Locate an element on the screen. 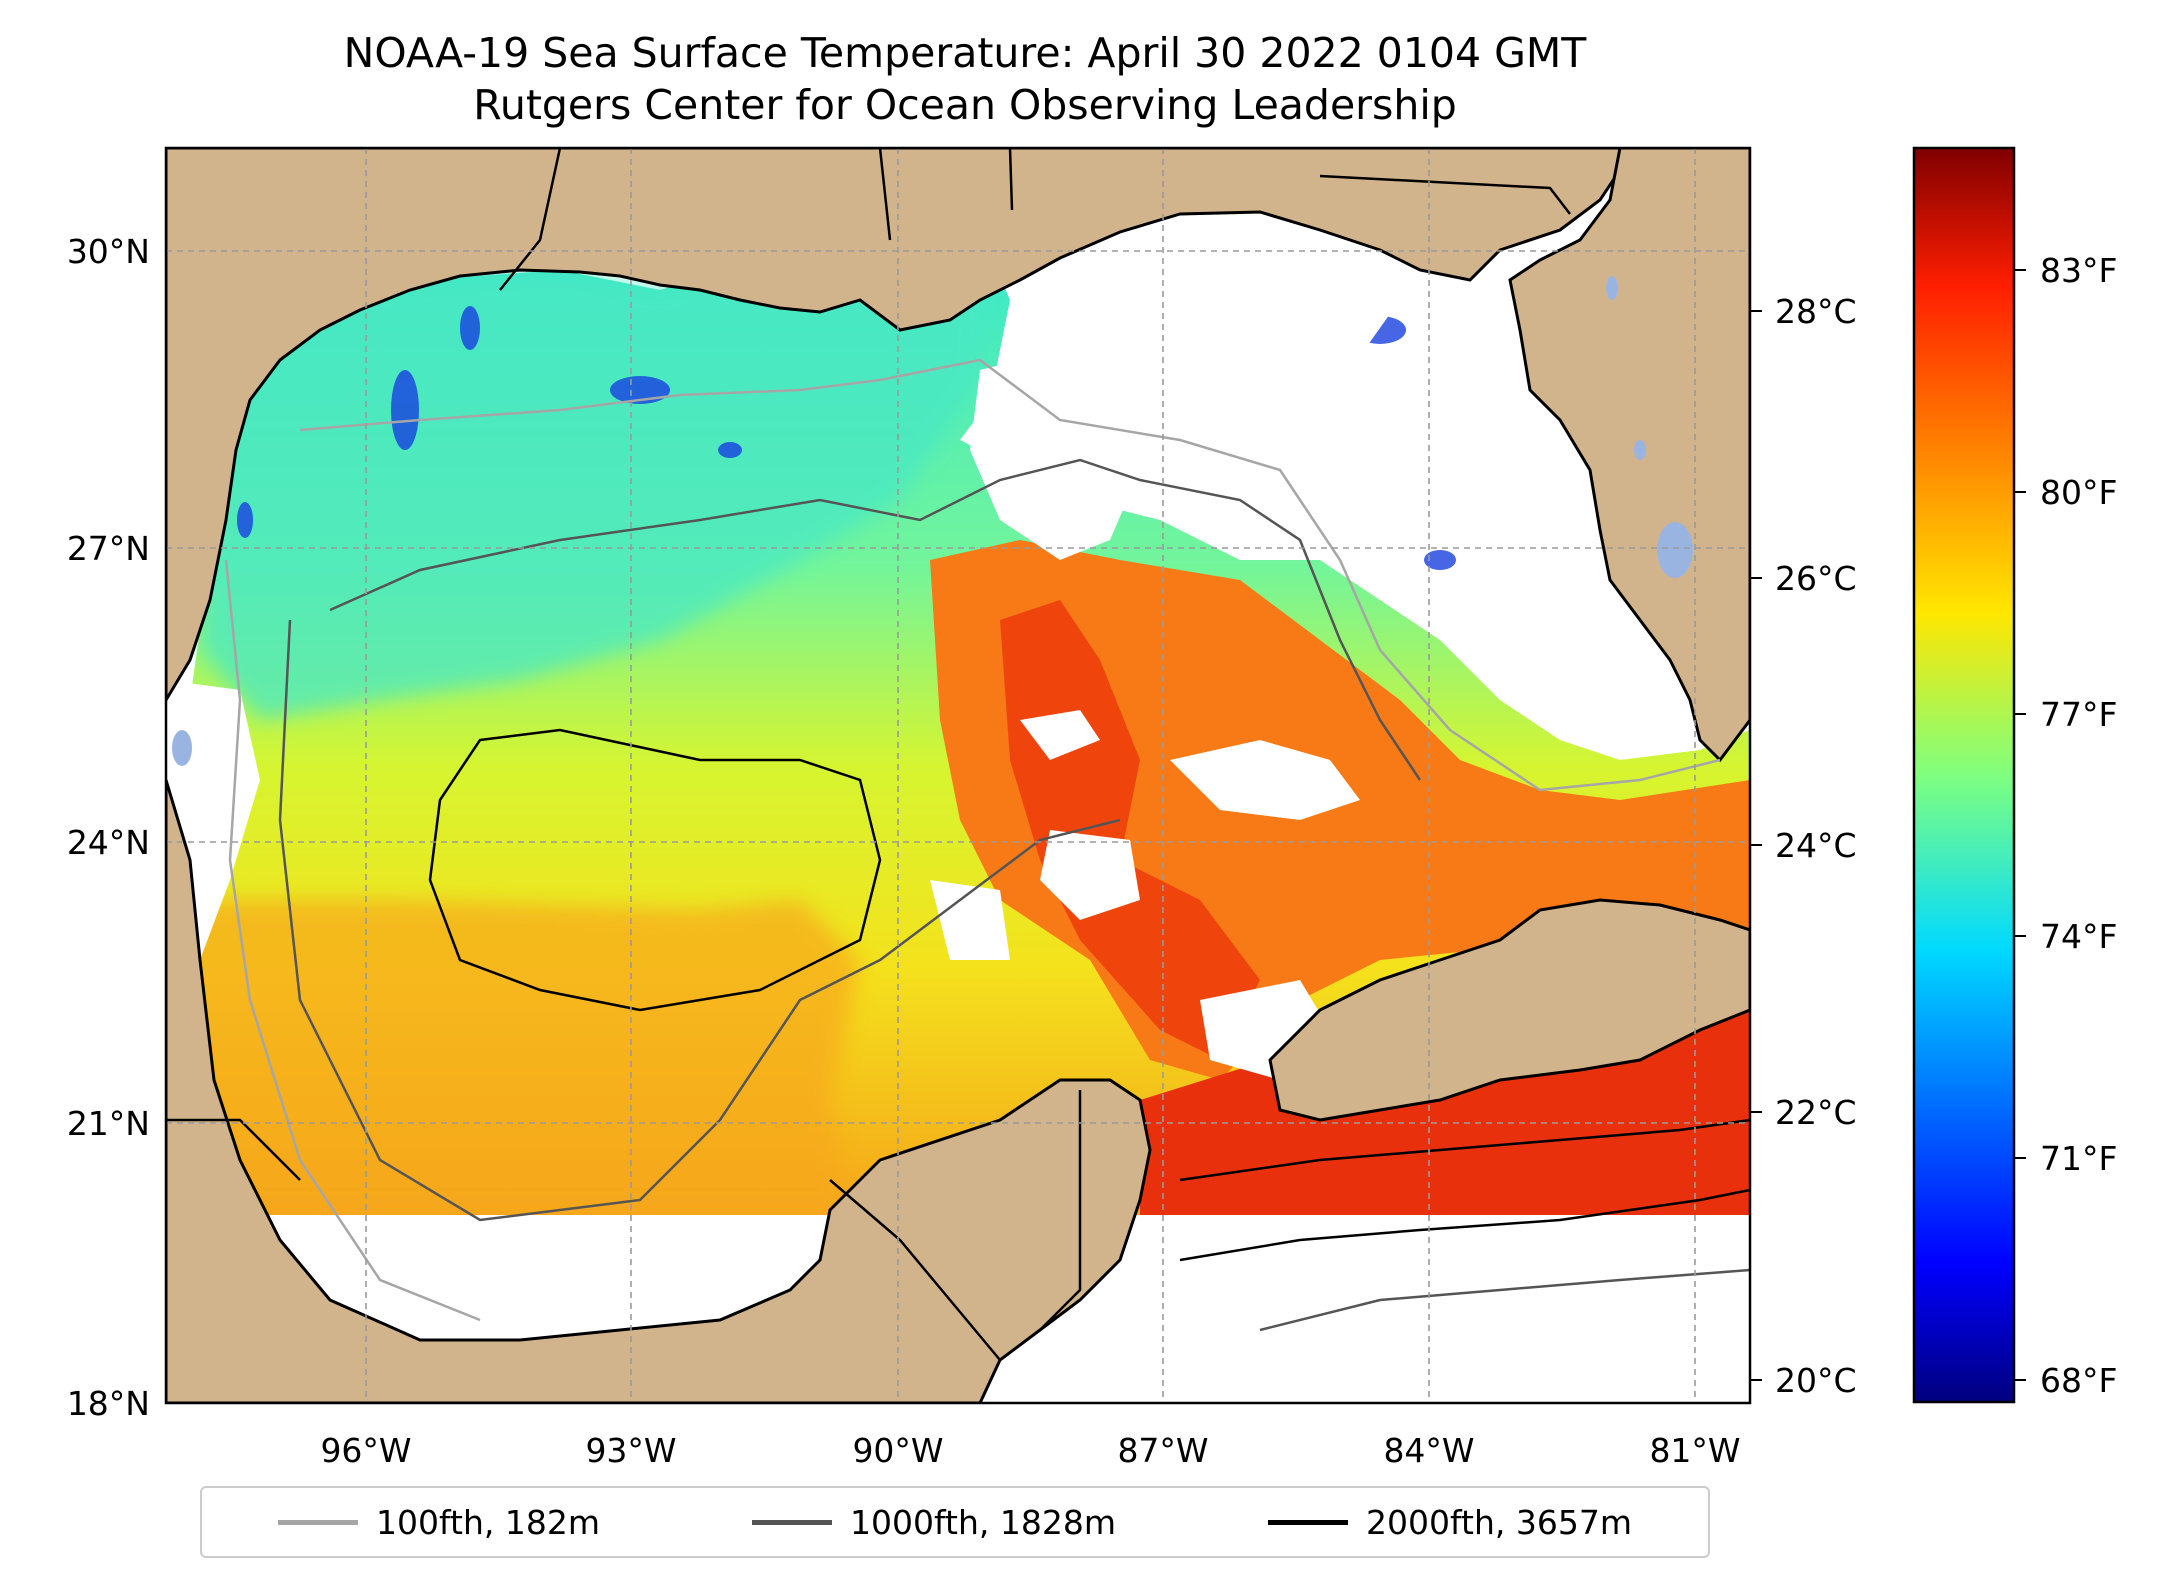 The height and width of the screenshot is (1582, 2160). legend-label: 2000fth, 3657m is located at coordinates (1498, 1522).